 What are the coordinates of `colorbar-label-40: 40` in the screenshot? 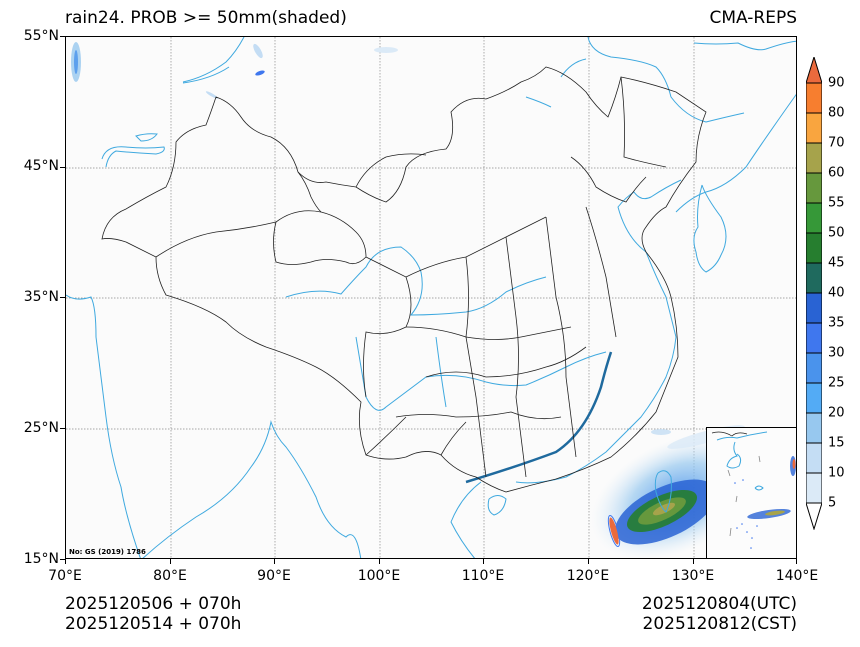 It's located at (836, 293).